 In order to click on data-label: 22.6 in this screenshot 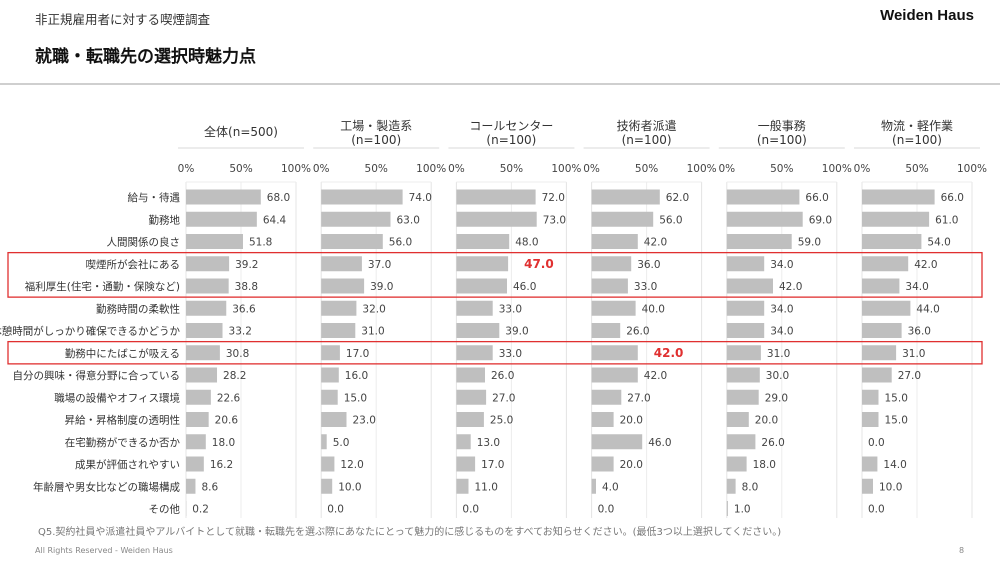, I will do `click(229, 398)`.